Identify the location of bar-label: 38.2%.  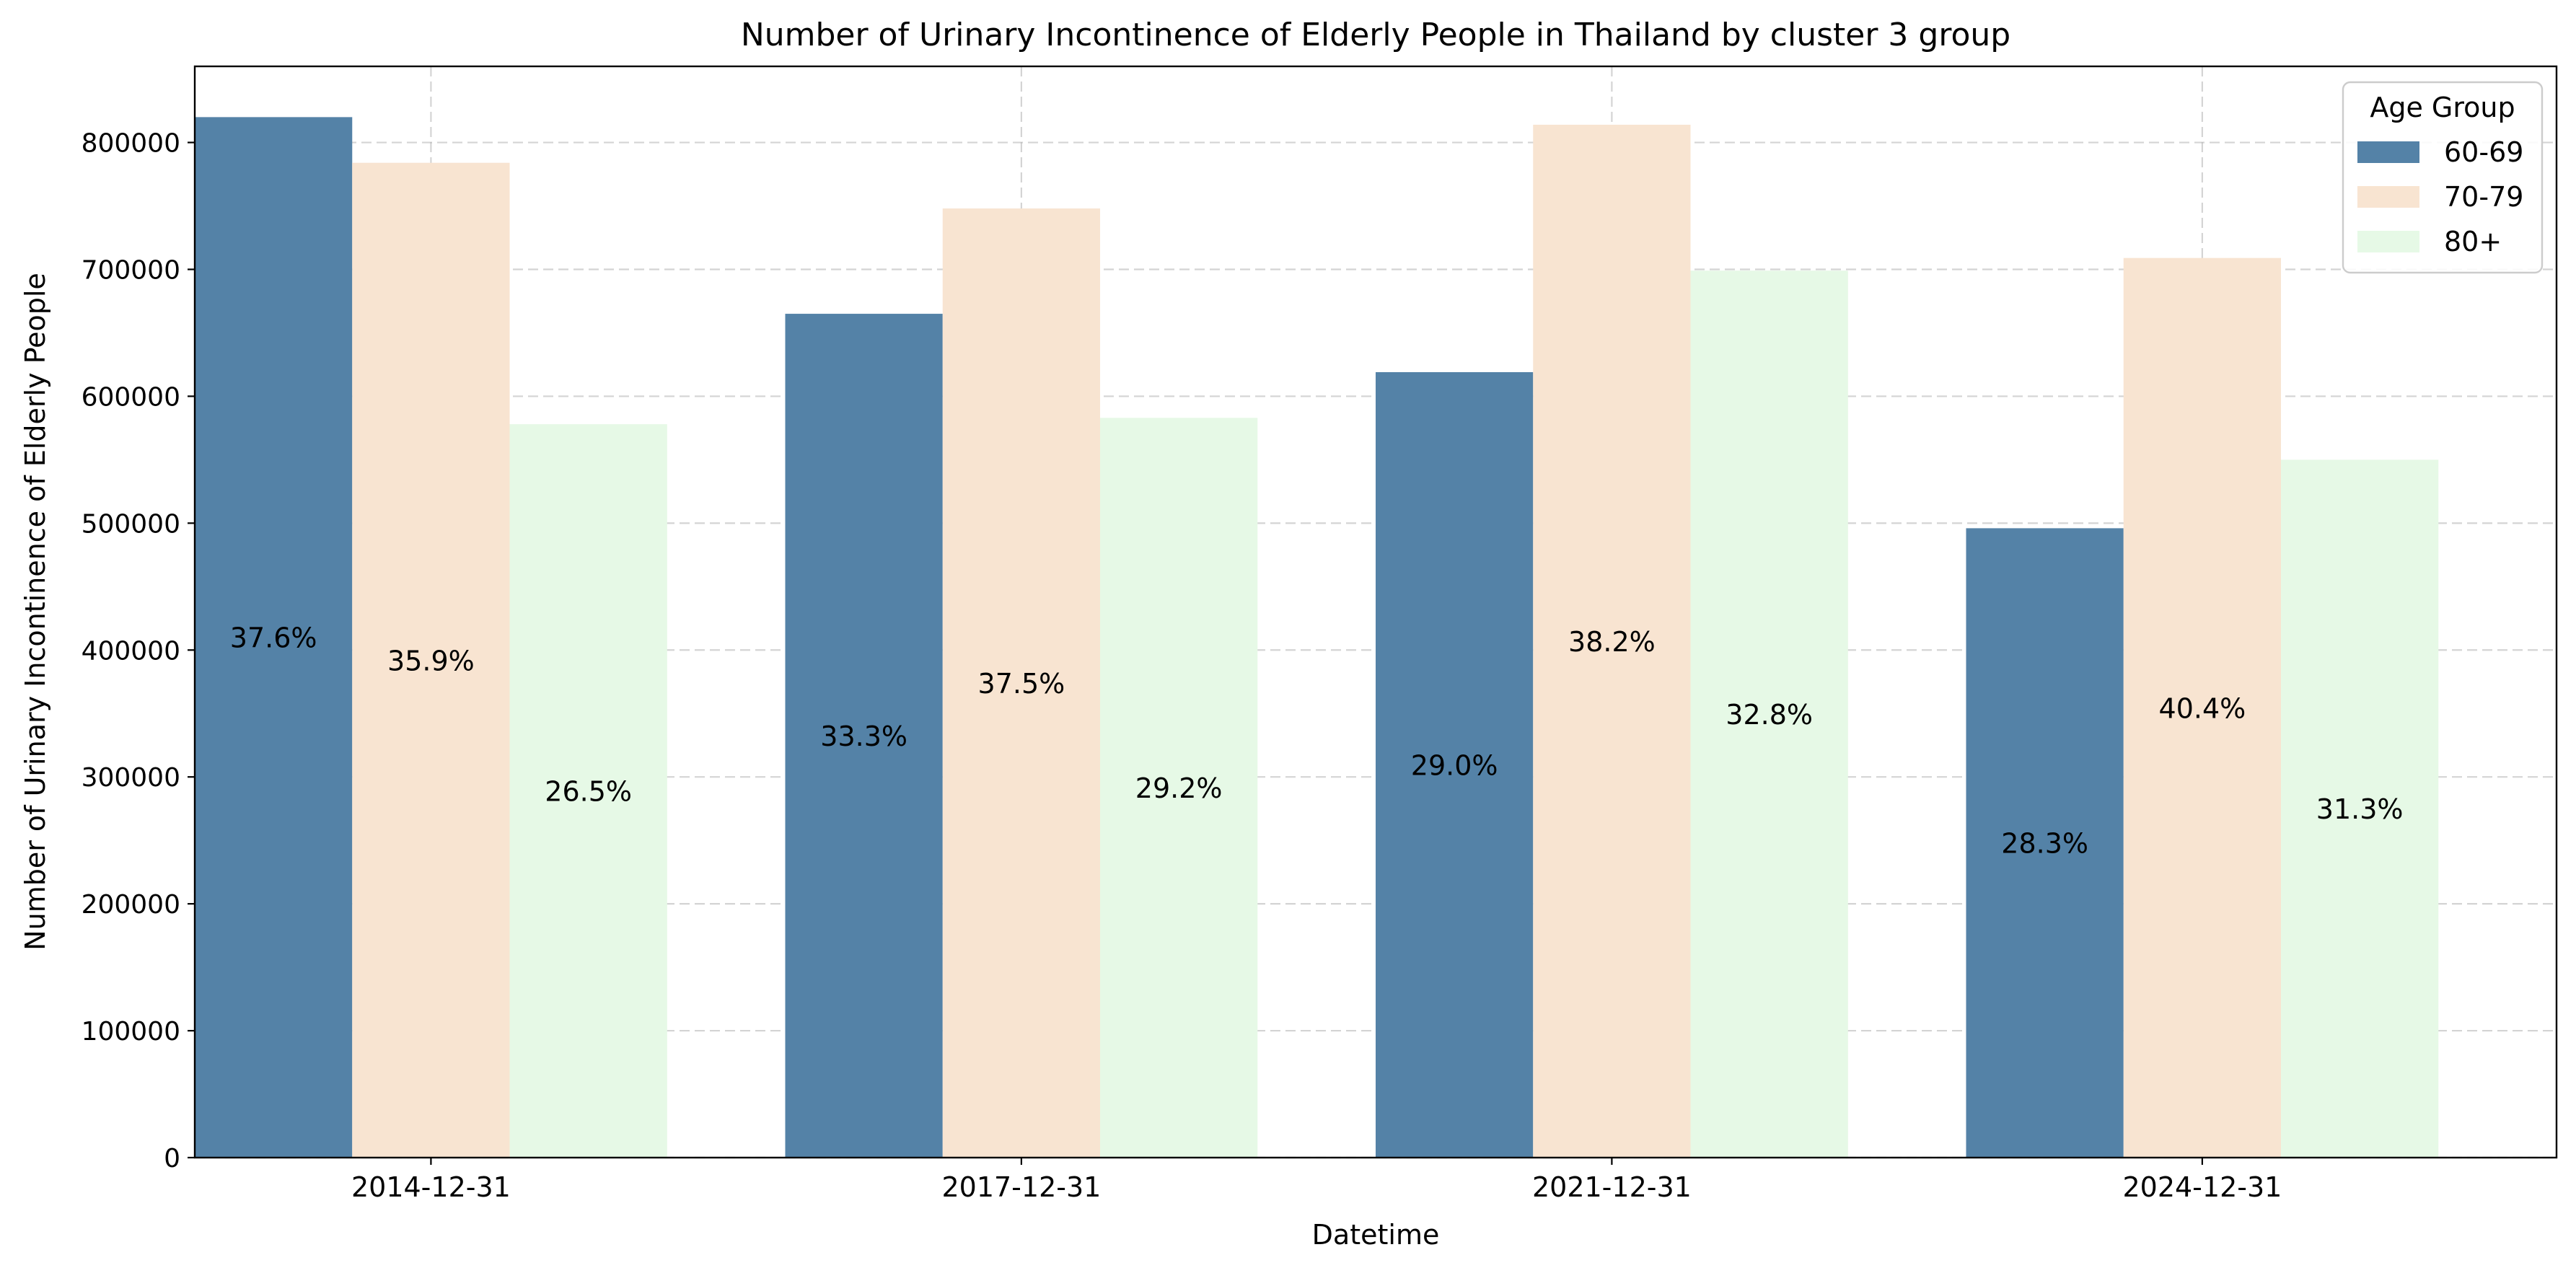
(1612, 642).